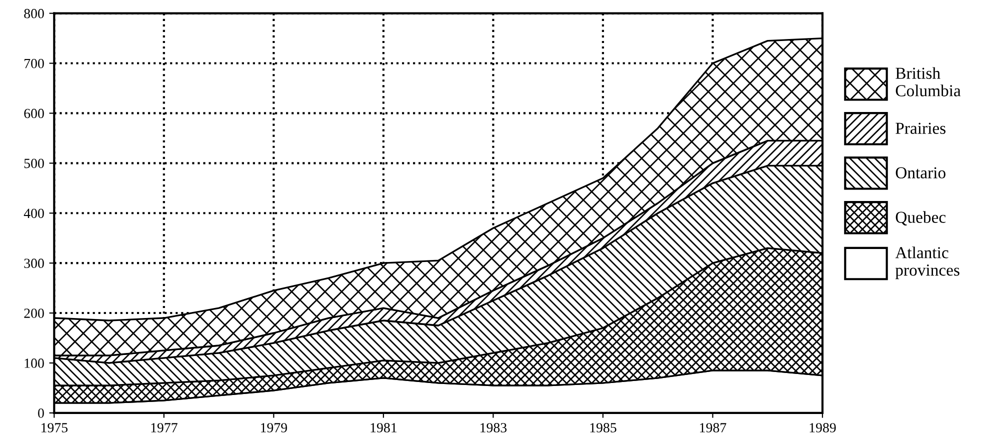 The height and width of the screenshot is (444, 985). Describe the element at coordinates (164, 427) in the screenshot. I see `x-tick-label: 1977` at that location.